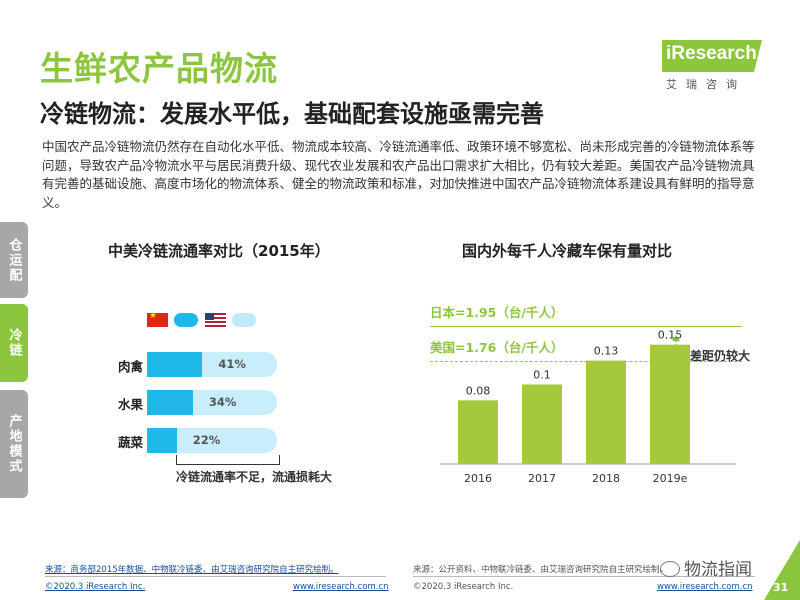 The image size is (800, 600). Describe the element at coordinates (244, 320) in the screenshot. I see `usa-color-swatch` at that location.